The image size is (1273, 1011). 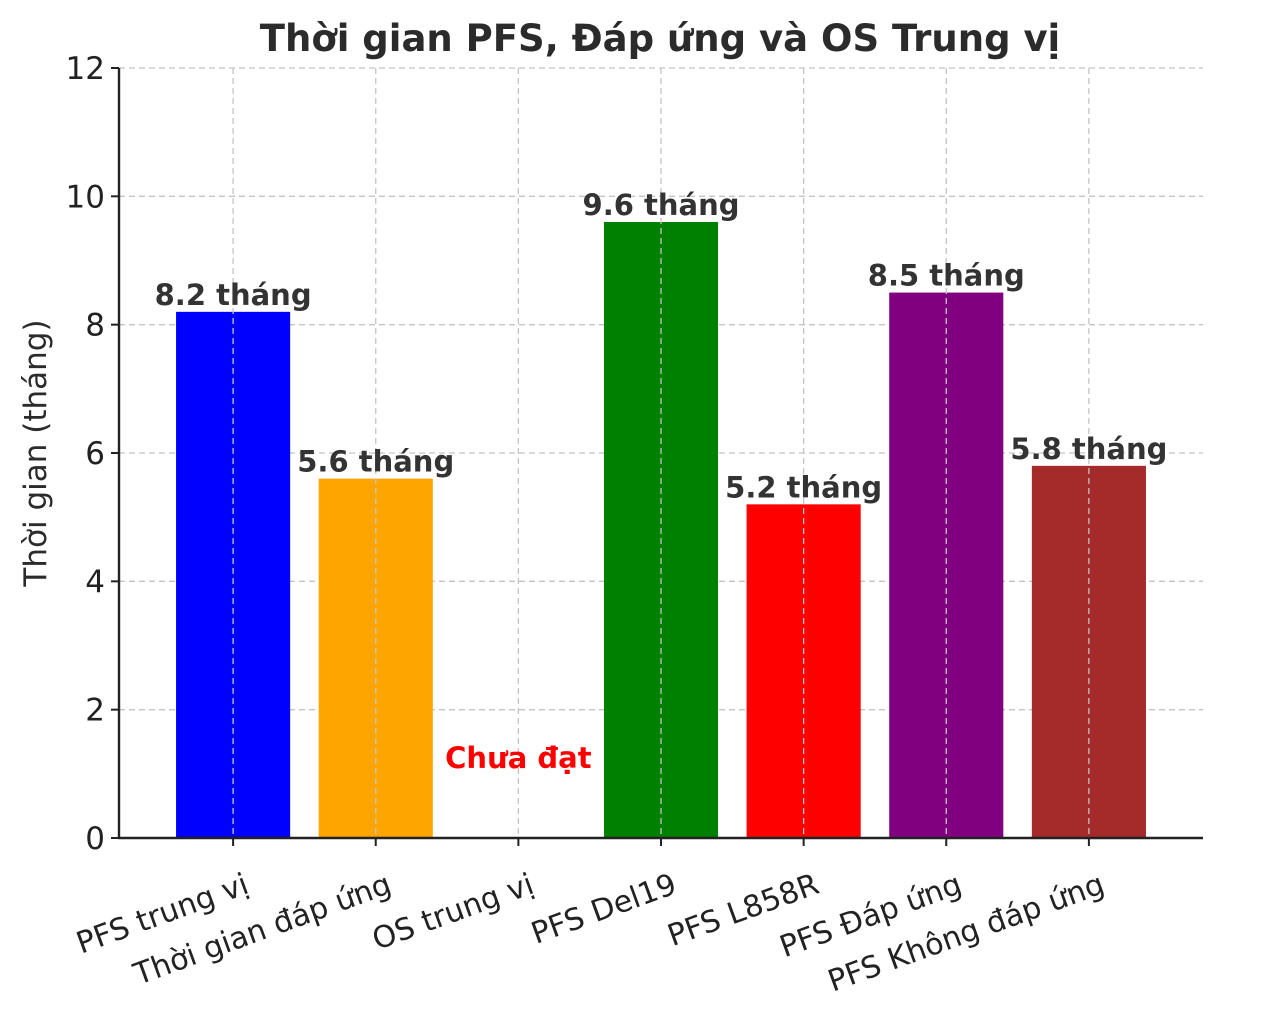 I want to click on x-tick-label: OS trung vị, so click(x=453, y=912).